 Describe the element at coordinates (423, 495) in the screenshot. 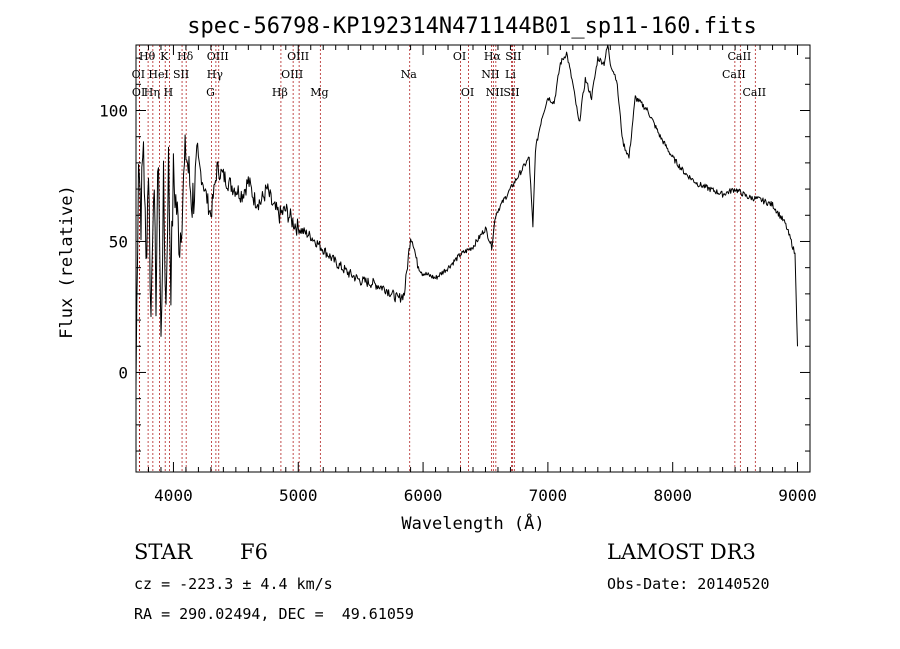

I see `x-tick-label: 6000` at that location.